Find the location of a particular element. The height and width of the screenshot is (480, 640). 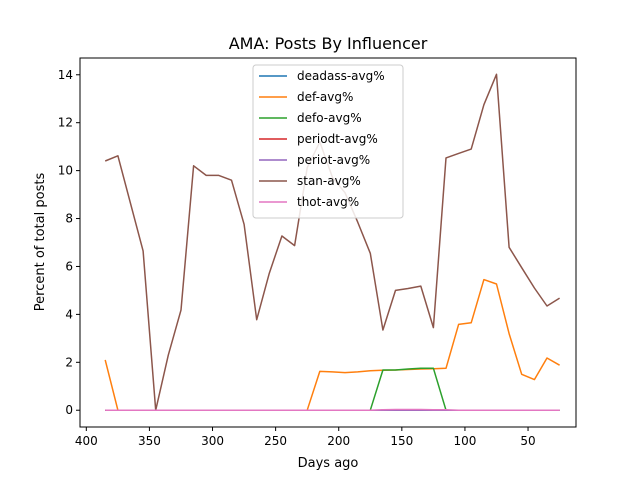

x-axis-label: Days ago is located at coordinates (328, 463).